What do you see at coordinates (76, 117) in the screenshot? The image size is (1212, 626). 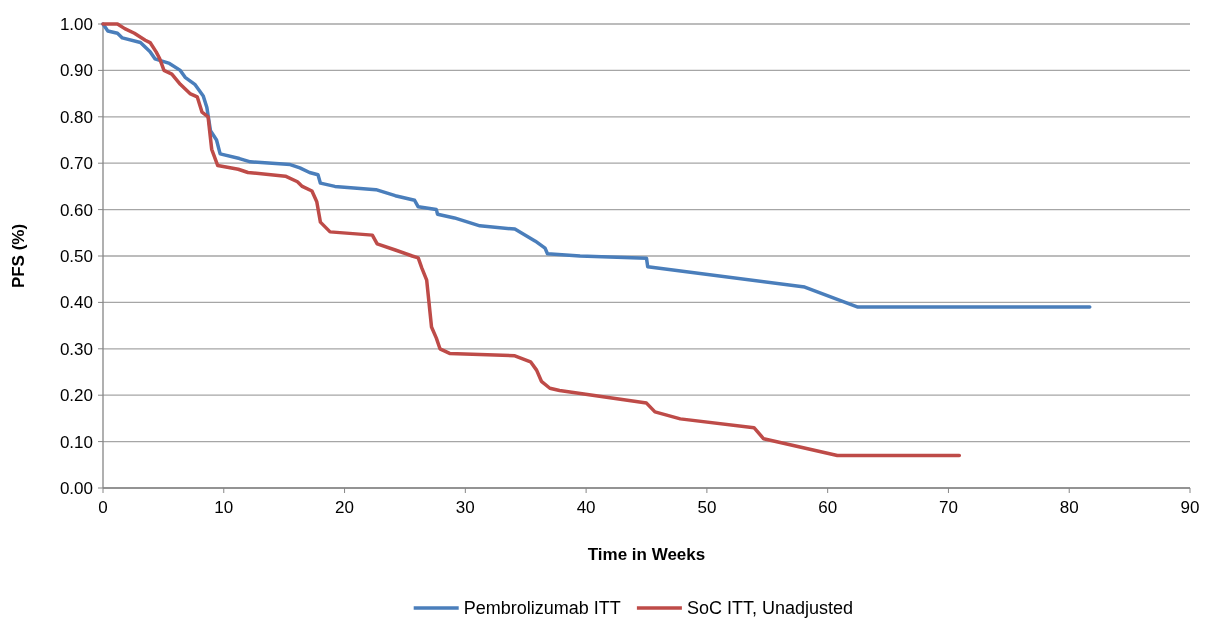 I see `y-tick-label: 0.80` at bounding box center [76, 117].